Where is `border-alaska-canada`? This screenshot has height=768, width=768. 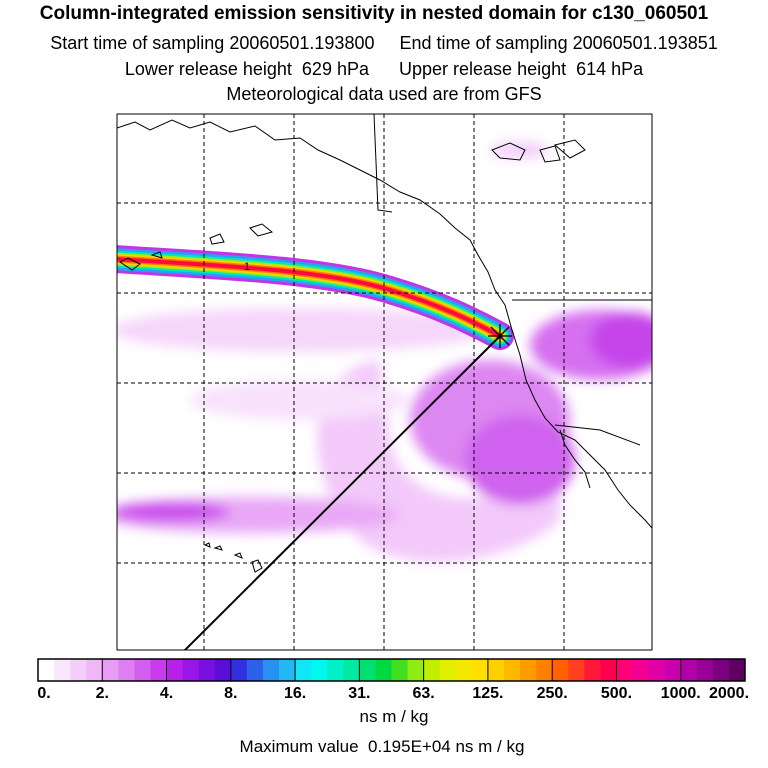
border-alaska-canada is located at coordinates (383, 163).